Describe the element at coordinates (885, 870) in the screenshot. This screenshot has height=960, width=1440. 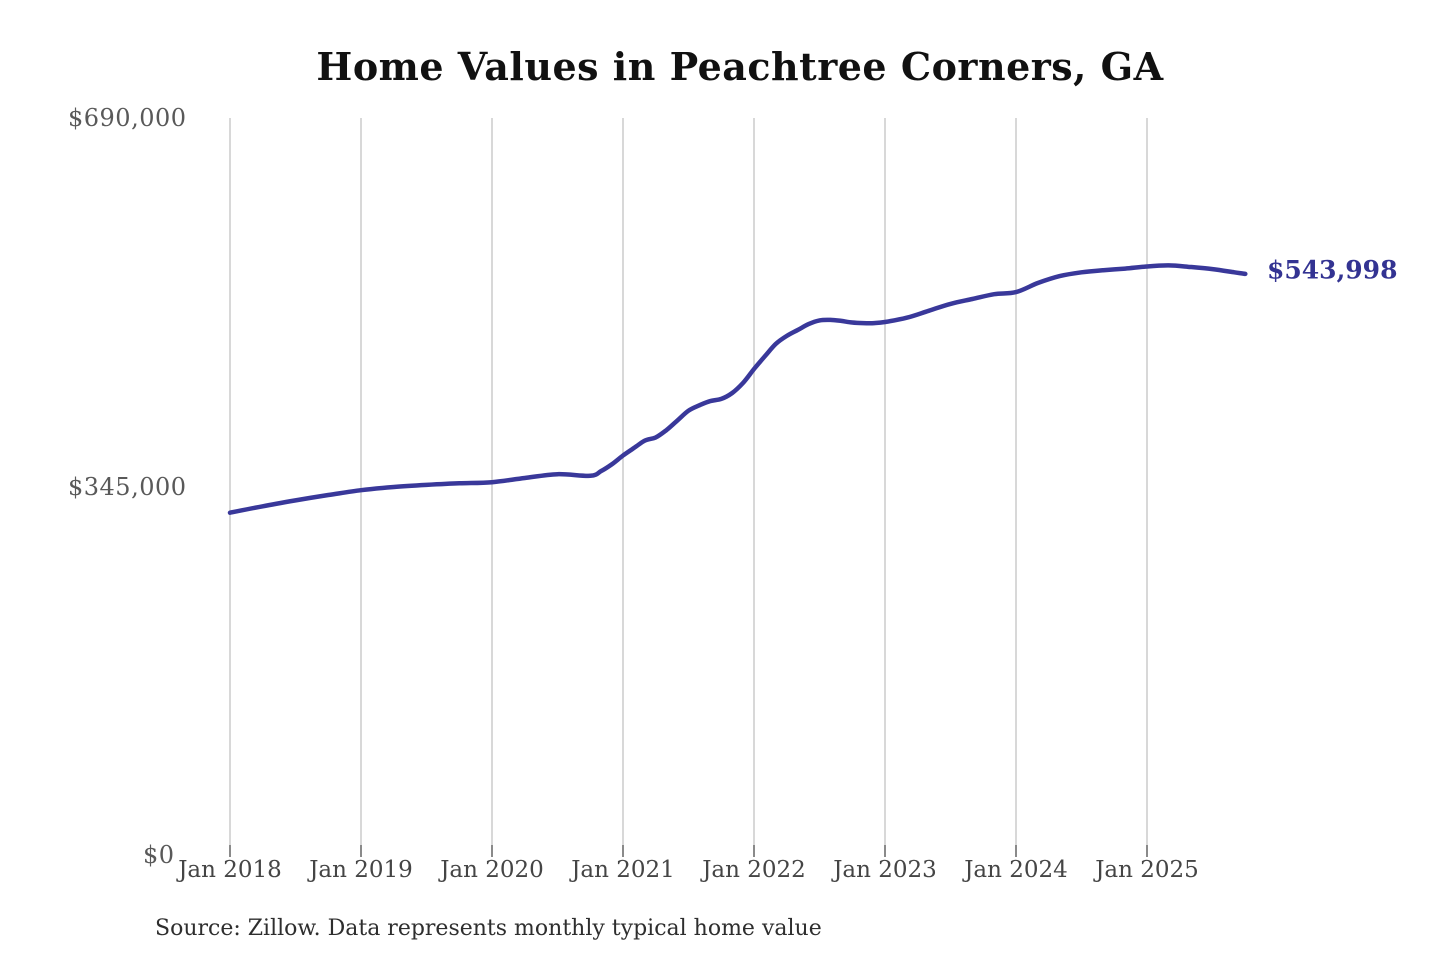
I see `x-axis-tick-label: Jan 2023` at that location.